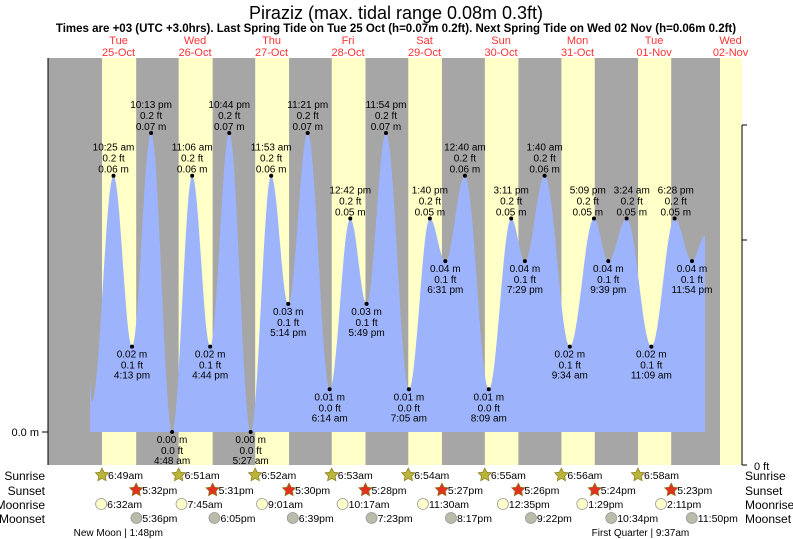 The width and height of the screenshot is (793, 539). Describe the element at coordinates (718, 519) in the screenshot. I see `moonset-time: 11:50pm` at that location.